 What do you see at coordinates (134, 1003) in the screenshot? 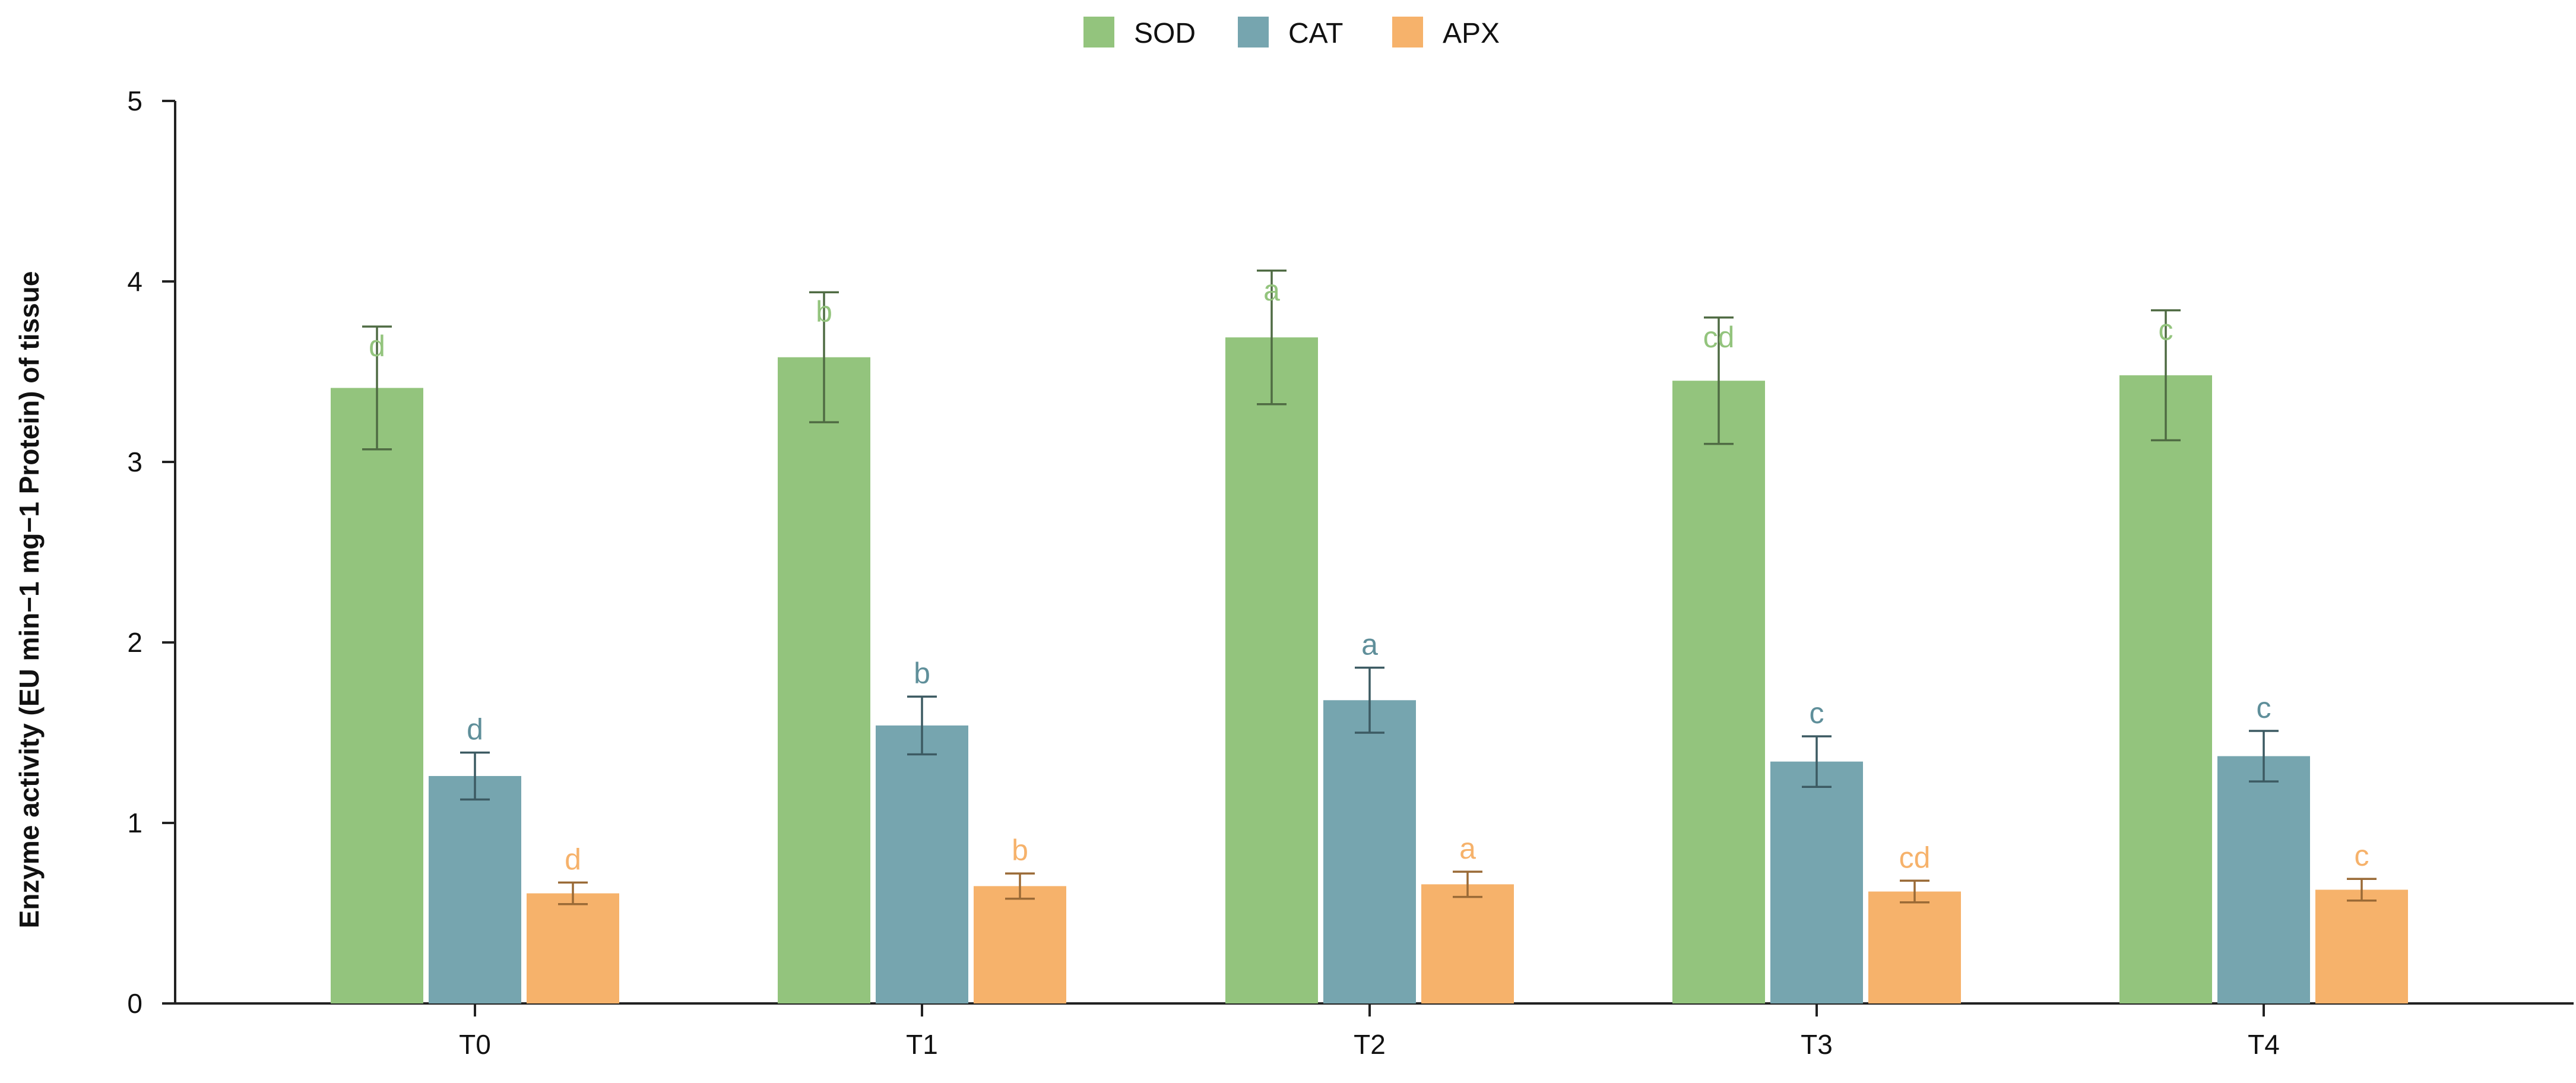
I see `y-tick-label: 0` at bounding box center [134, 1003].